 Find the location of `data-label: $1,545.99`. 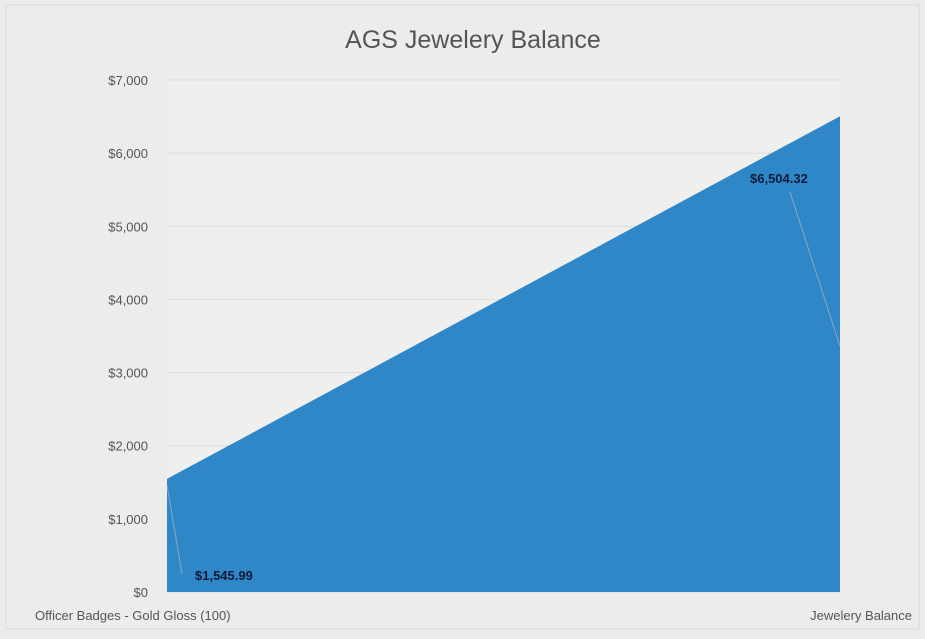

data-label: $1,545.99 is located at coordinates (224, 575).